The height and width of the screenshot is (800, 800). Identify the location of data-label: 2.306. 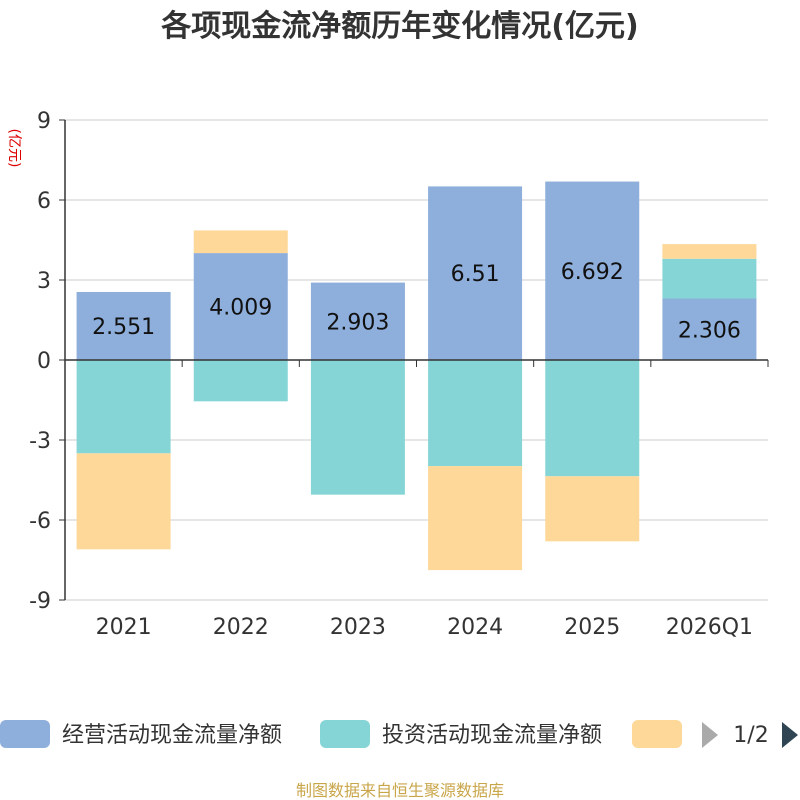
(709, 330).